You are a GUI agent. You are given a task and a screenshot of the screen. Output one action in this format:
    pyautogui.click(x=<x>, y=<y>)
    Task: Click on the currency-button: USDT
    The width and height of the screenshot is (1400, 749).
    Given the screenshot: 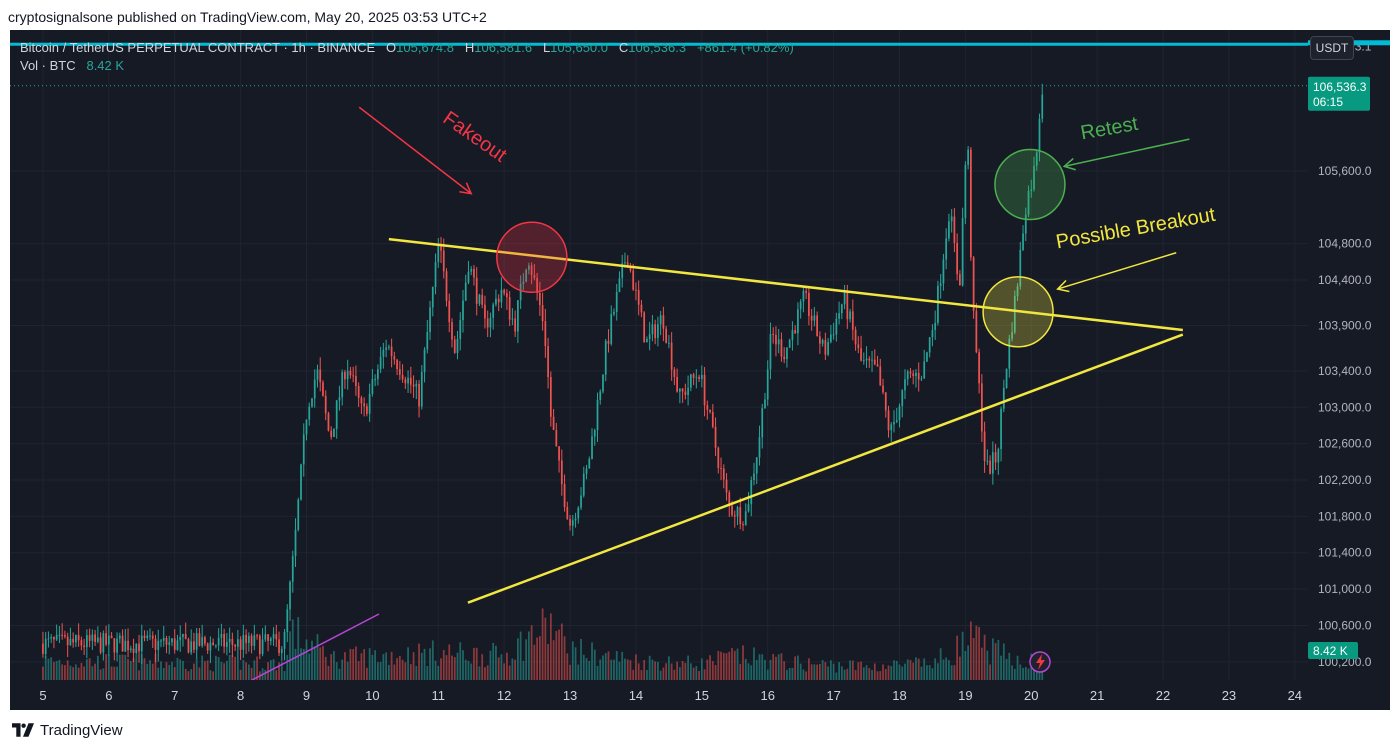 What is the action you would take?
    pyautogui.click(x=1332, y=48)
    